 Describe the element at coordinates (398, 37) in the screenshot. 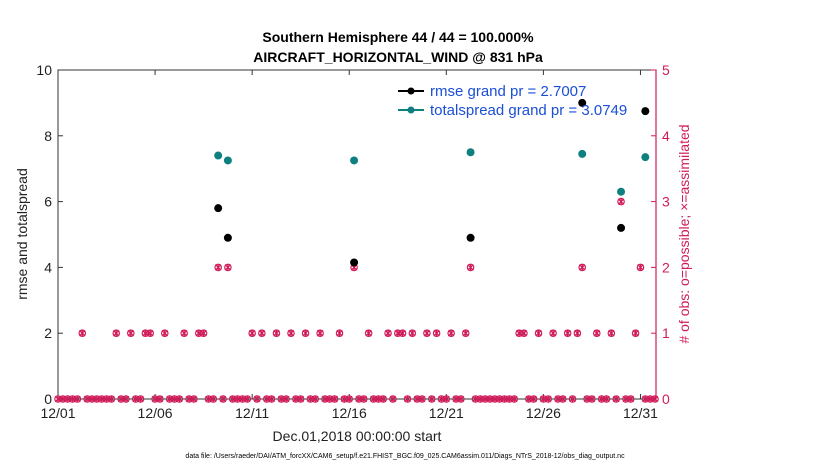

I see `chart-title-line1: Southern Hemisphere 44 / 44 = 100.000%` at that location.